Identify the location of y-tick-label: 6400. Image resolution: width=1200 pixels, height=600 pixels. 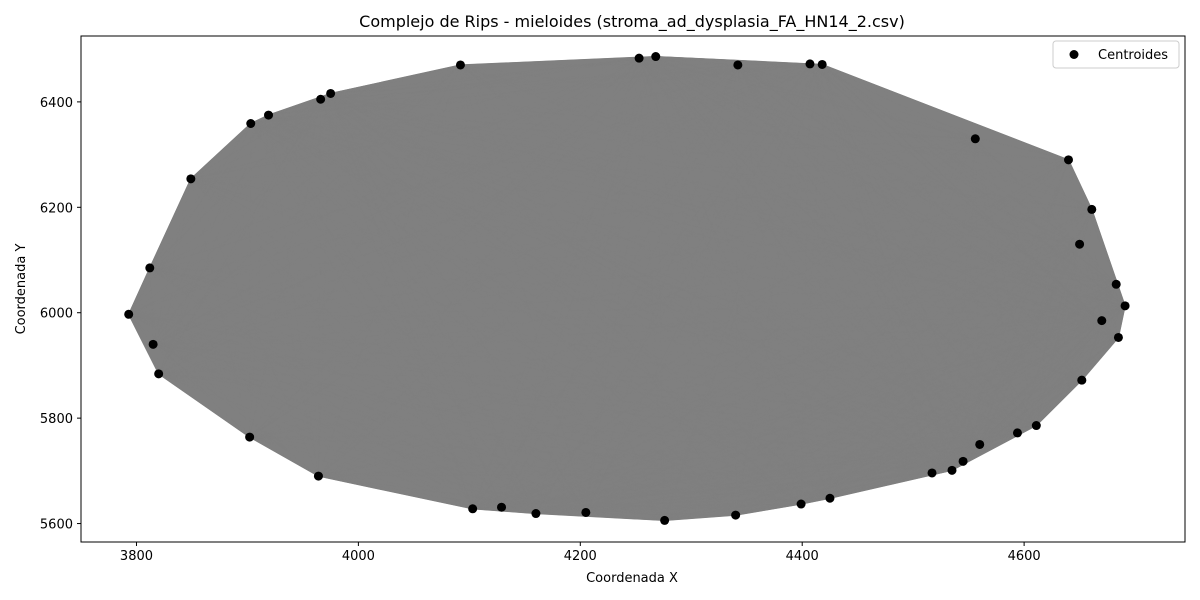
(56, 103).